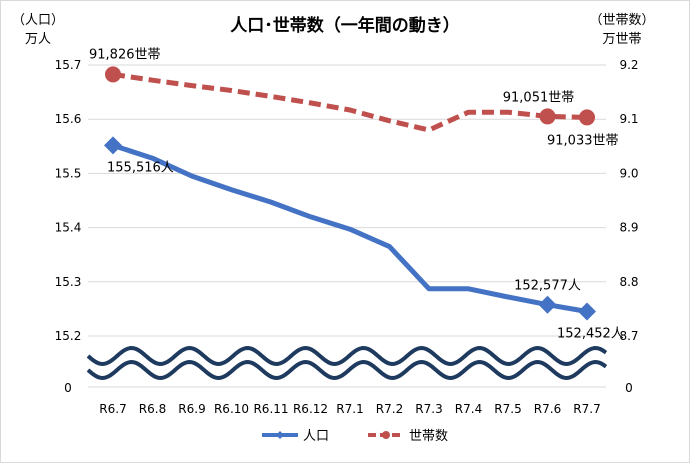 Image resolution: width=690 pixels, height=463 pixels. What do you see at coordinates (152, 409) in the screenshot?
I see `category-label: R6.8` at bounding box center [152, 409].